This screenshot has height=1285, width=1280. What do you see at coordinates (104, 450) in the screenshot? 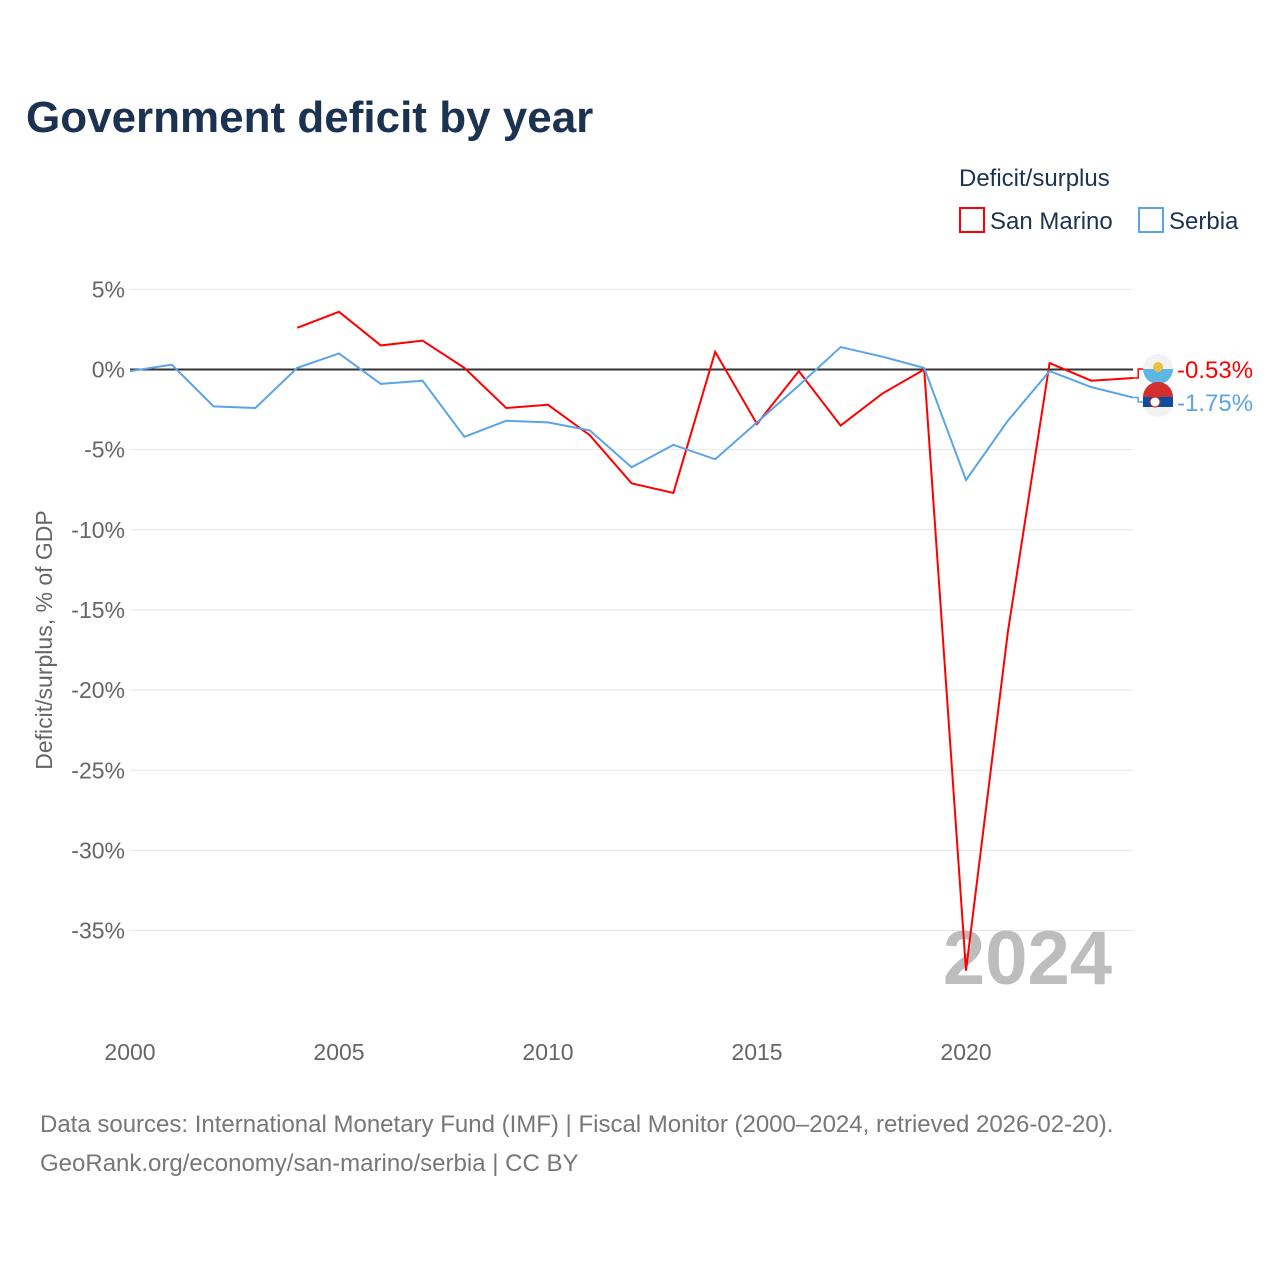
I see `y-tick-label: -5%` at bounding box center [104, 450].